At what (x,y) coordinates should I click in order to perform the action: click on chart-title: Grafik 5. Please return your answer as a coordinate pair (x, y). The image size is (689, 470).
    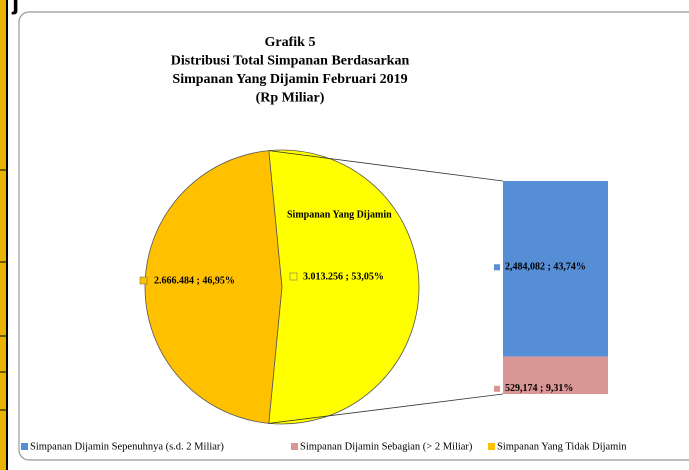
    Looking at the image, I should click on (290, 42).